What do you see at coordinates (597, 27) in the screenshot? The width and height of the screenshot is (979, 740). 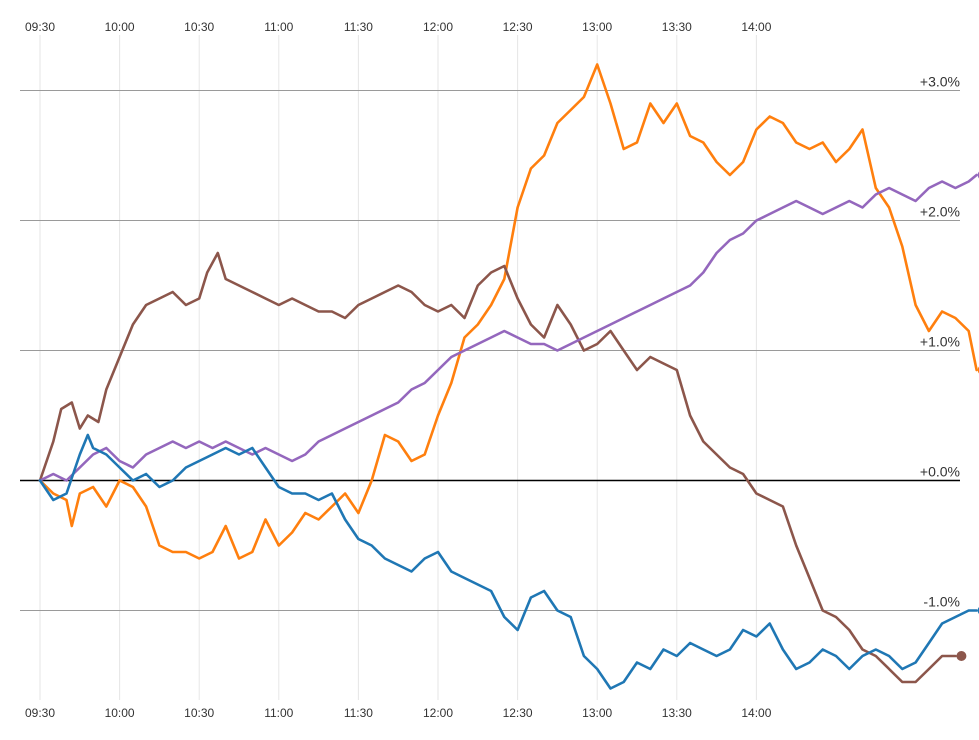 I see `x-tick-label-top: 13:00` at bounding box center [597, 27].